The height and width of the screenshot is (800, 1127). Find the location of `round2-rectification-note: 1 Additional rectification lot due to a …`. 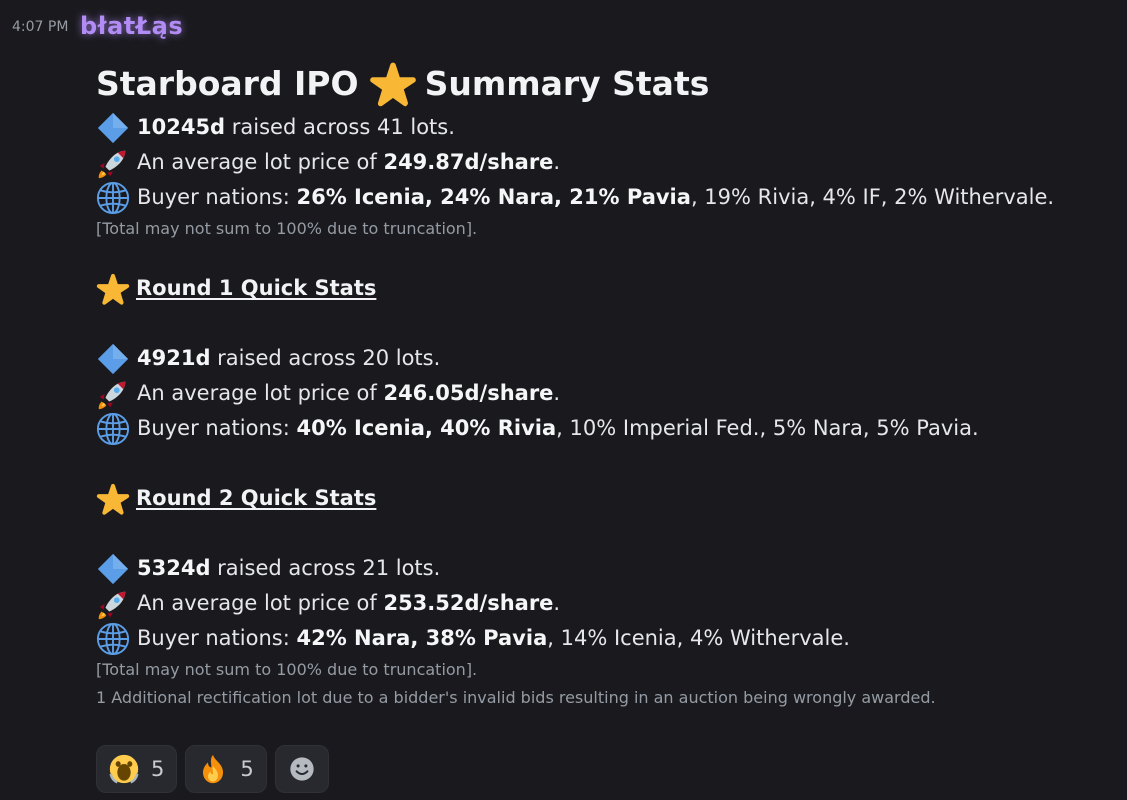

round2-rectification-note: 1 Additional rectification lot due to a … is located at coordinates (516, 697).